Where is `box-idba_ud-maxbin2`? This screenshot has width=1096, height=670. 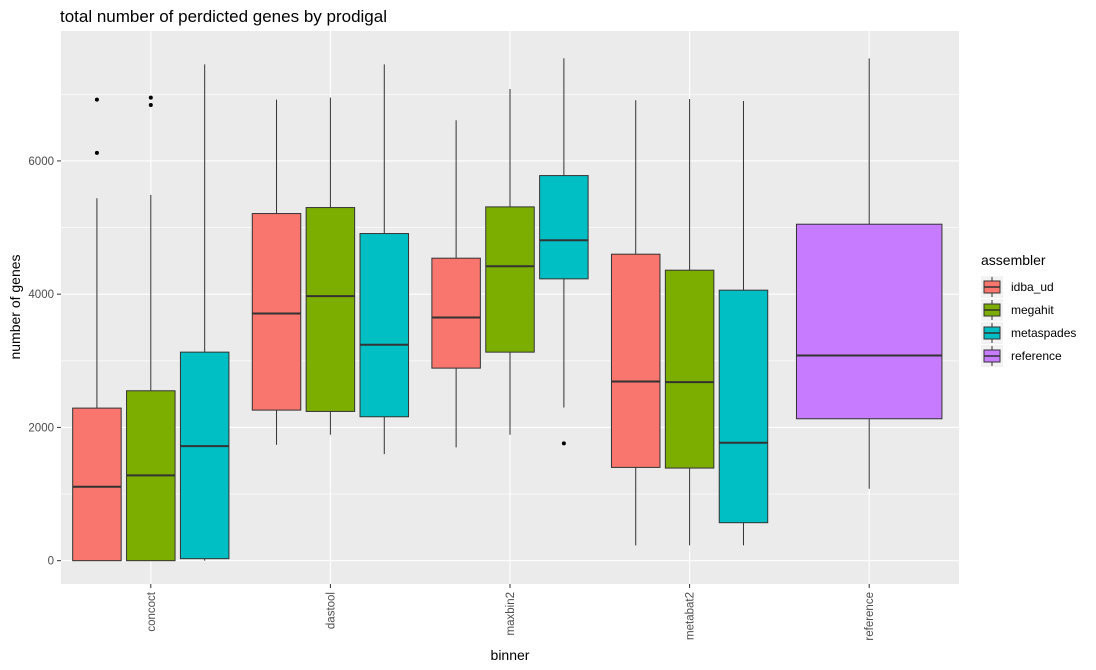
box-idba_ud-maxbin2 is located at coordinates (456, 284).